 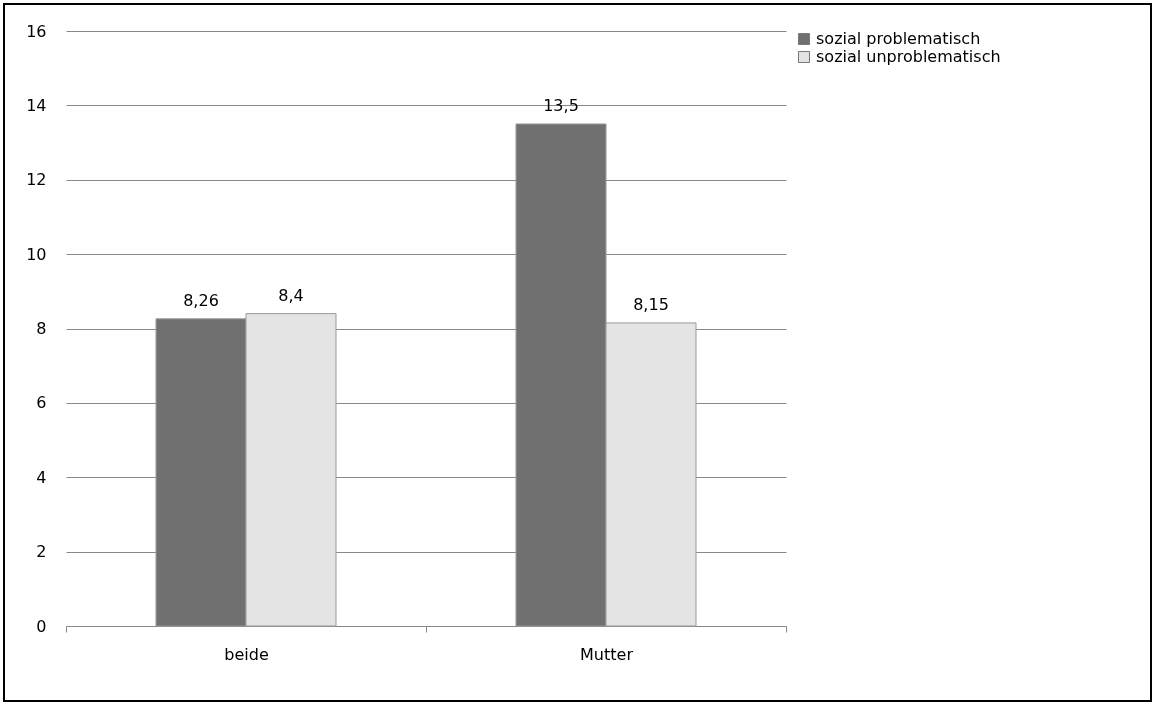 I want to click on y-tick-label: 16, so click(x=36, y=31).